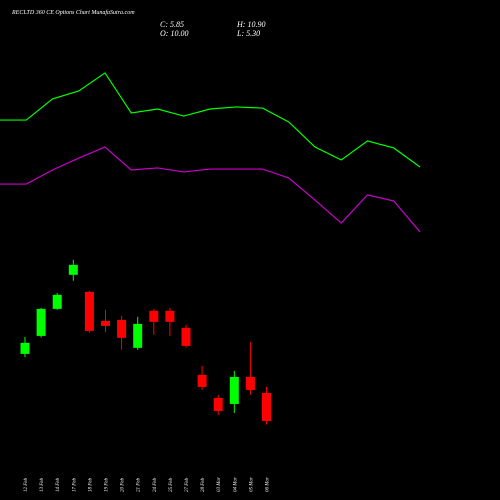 The image size is (500, 500). What do you see at coordinates (155, 484) in the screenshot?
I see `x-tick-label: 24 Feb` at bounding box center [155, 484].